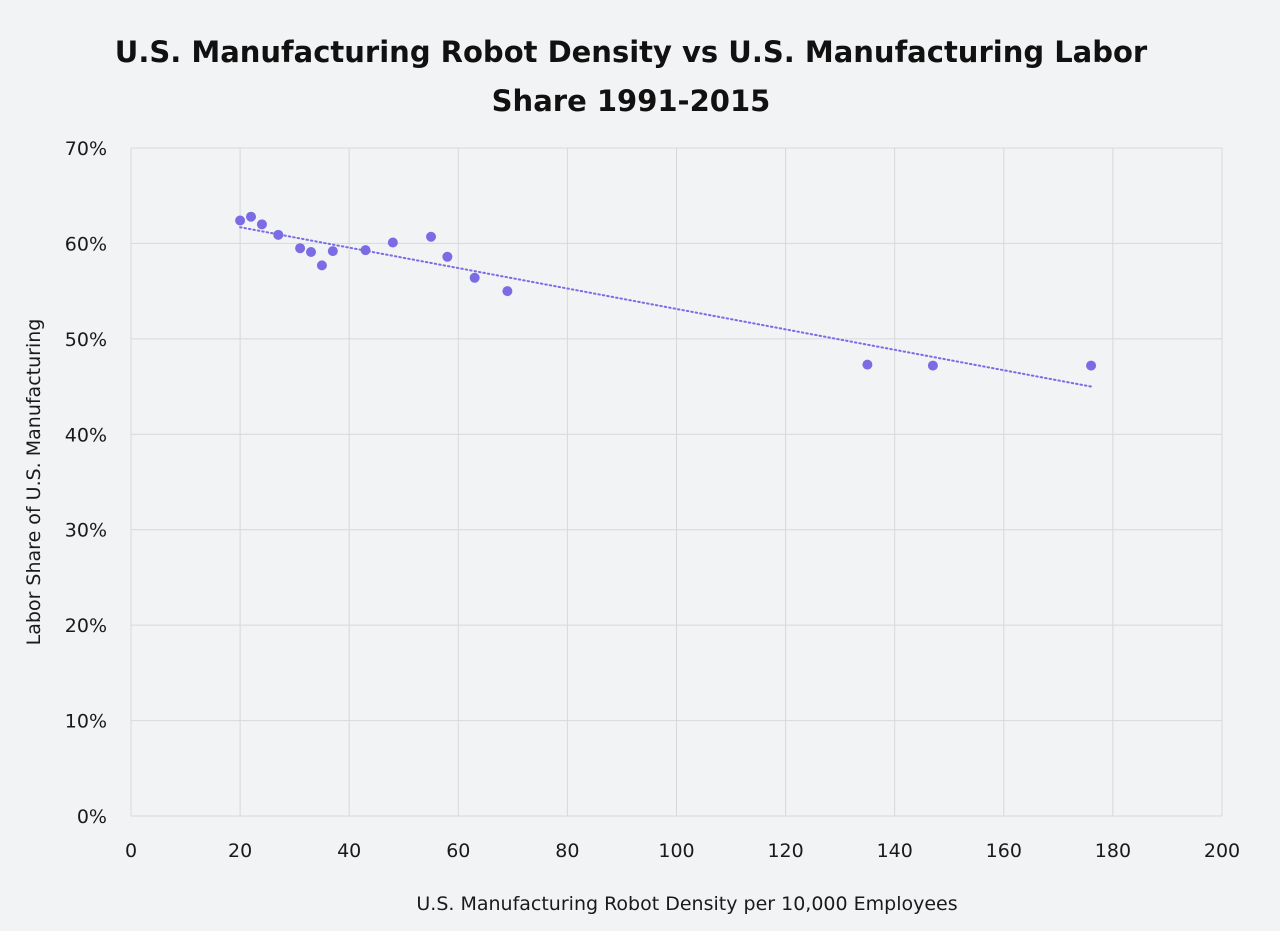  What do you see at coordinates (240, 851) in the screenshot?
I see `x-tick-label: 20` at bounding box center [240, 851].